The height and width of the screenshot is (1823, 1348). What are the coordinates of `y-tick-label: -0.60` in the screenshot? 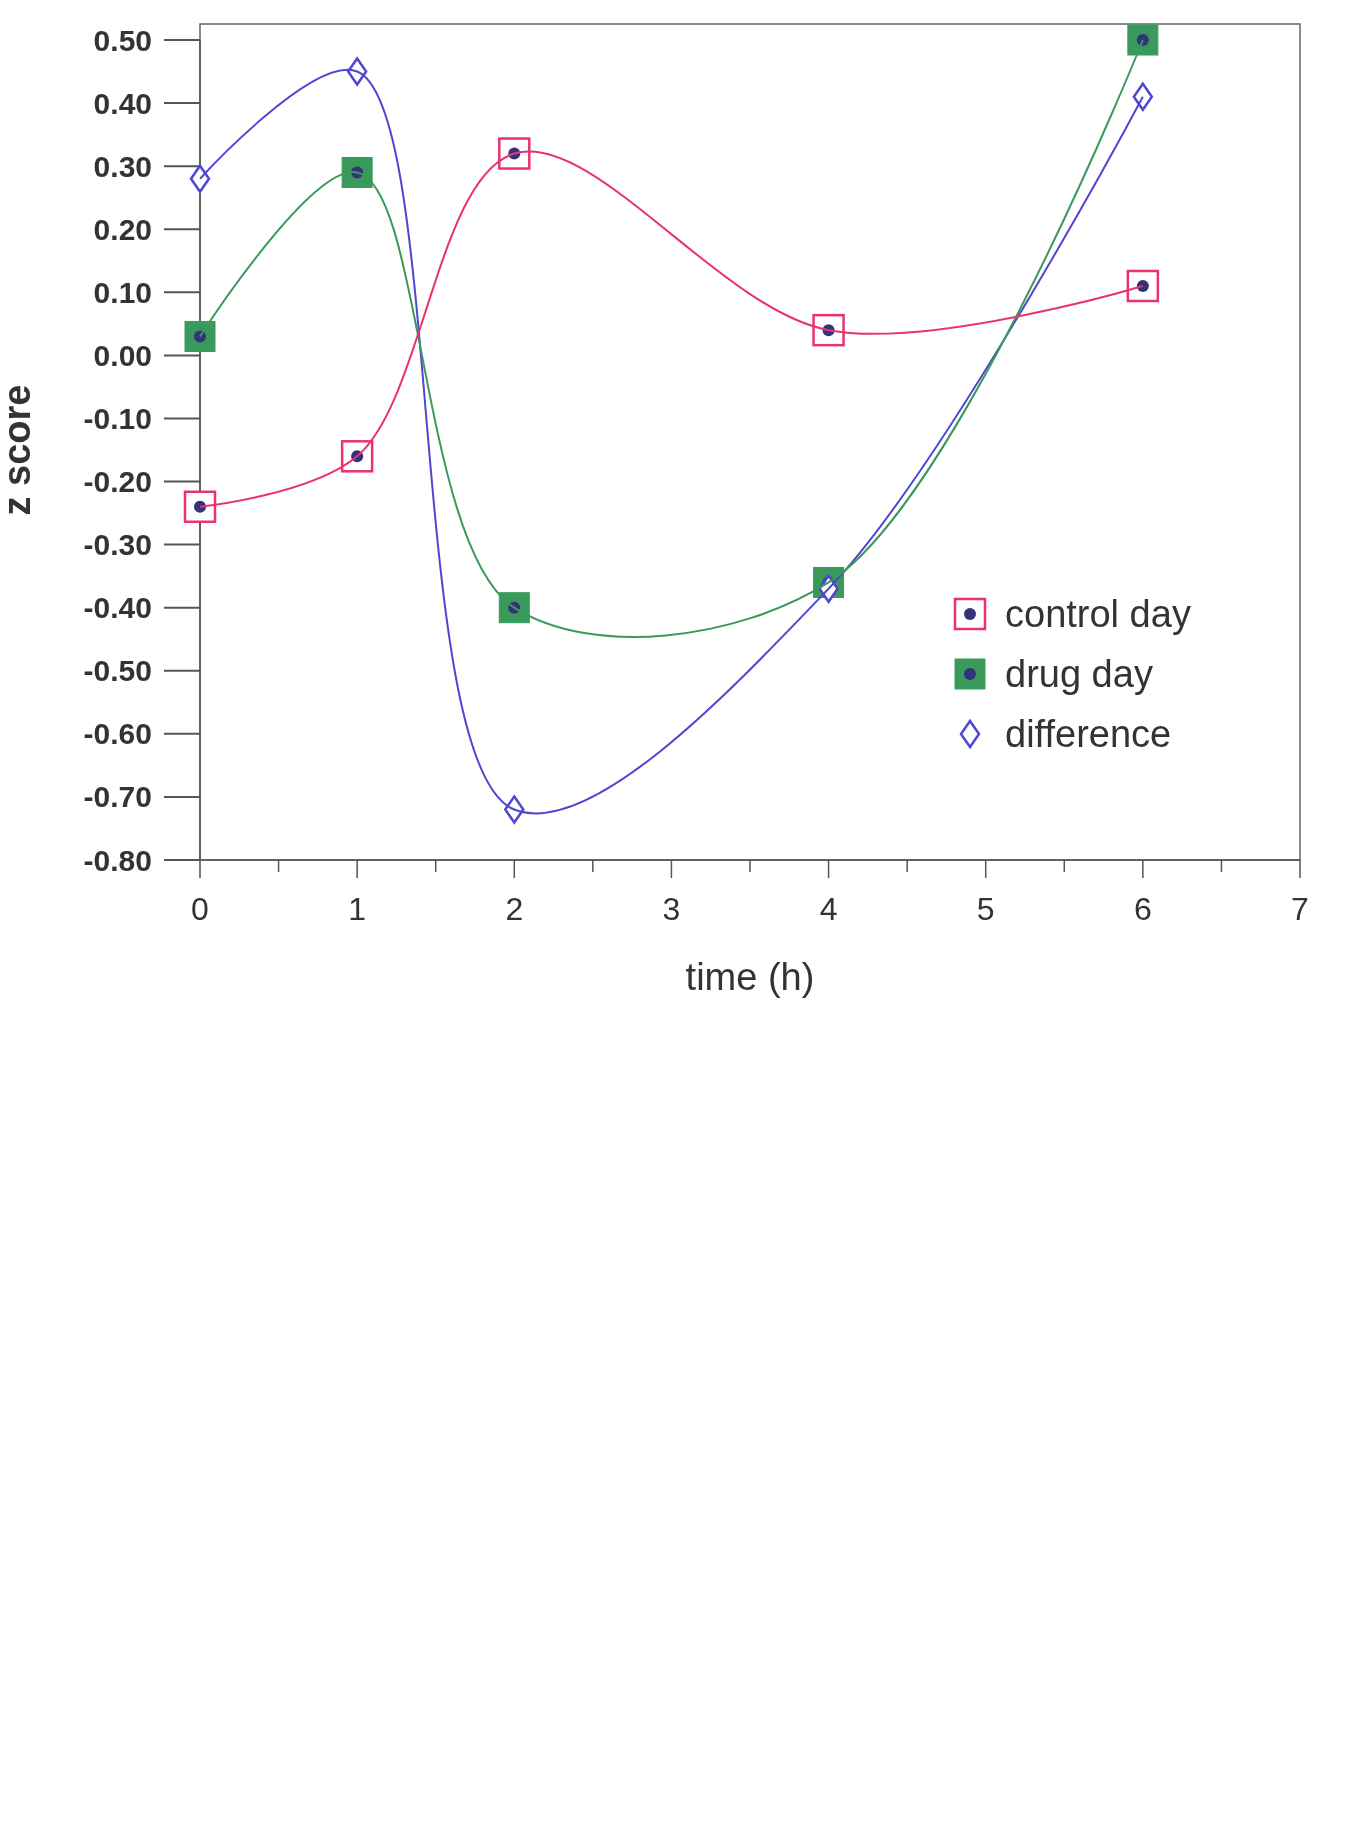 It's located at (117, 734).